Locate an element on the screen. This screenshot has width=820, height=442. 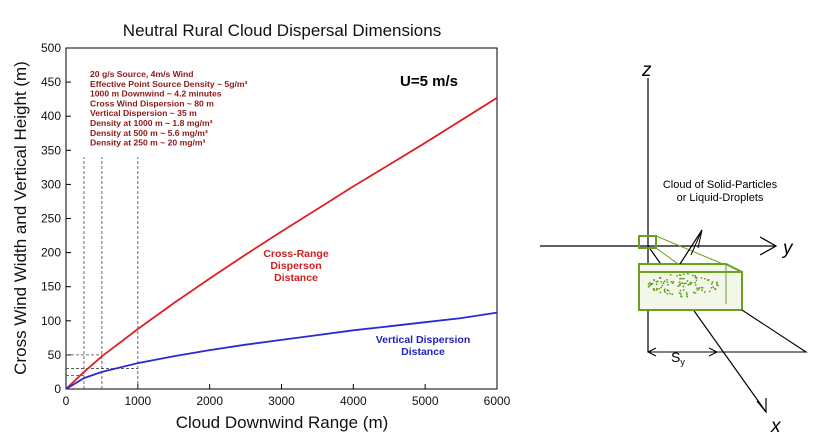
annotation-line: Effective Point Source Density ~ 5g/m³ is located at coordinates (168, 84).